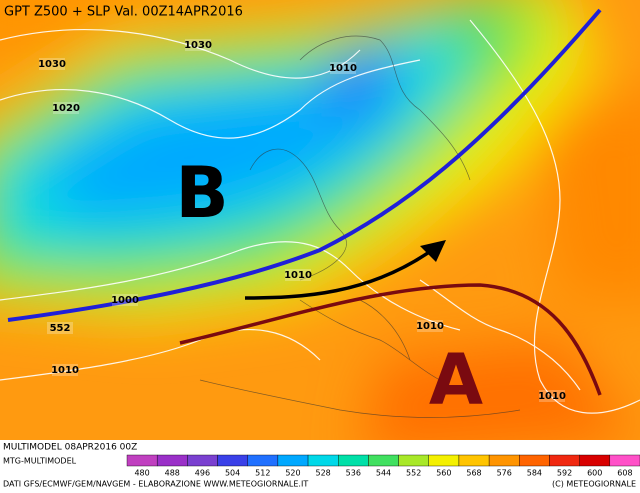 Image resolution: width=640 pixels, height=493 pixels. Describe the element at coordinates (433, 251) in the screenshot. I see `flow-arrowhead` at that location.